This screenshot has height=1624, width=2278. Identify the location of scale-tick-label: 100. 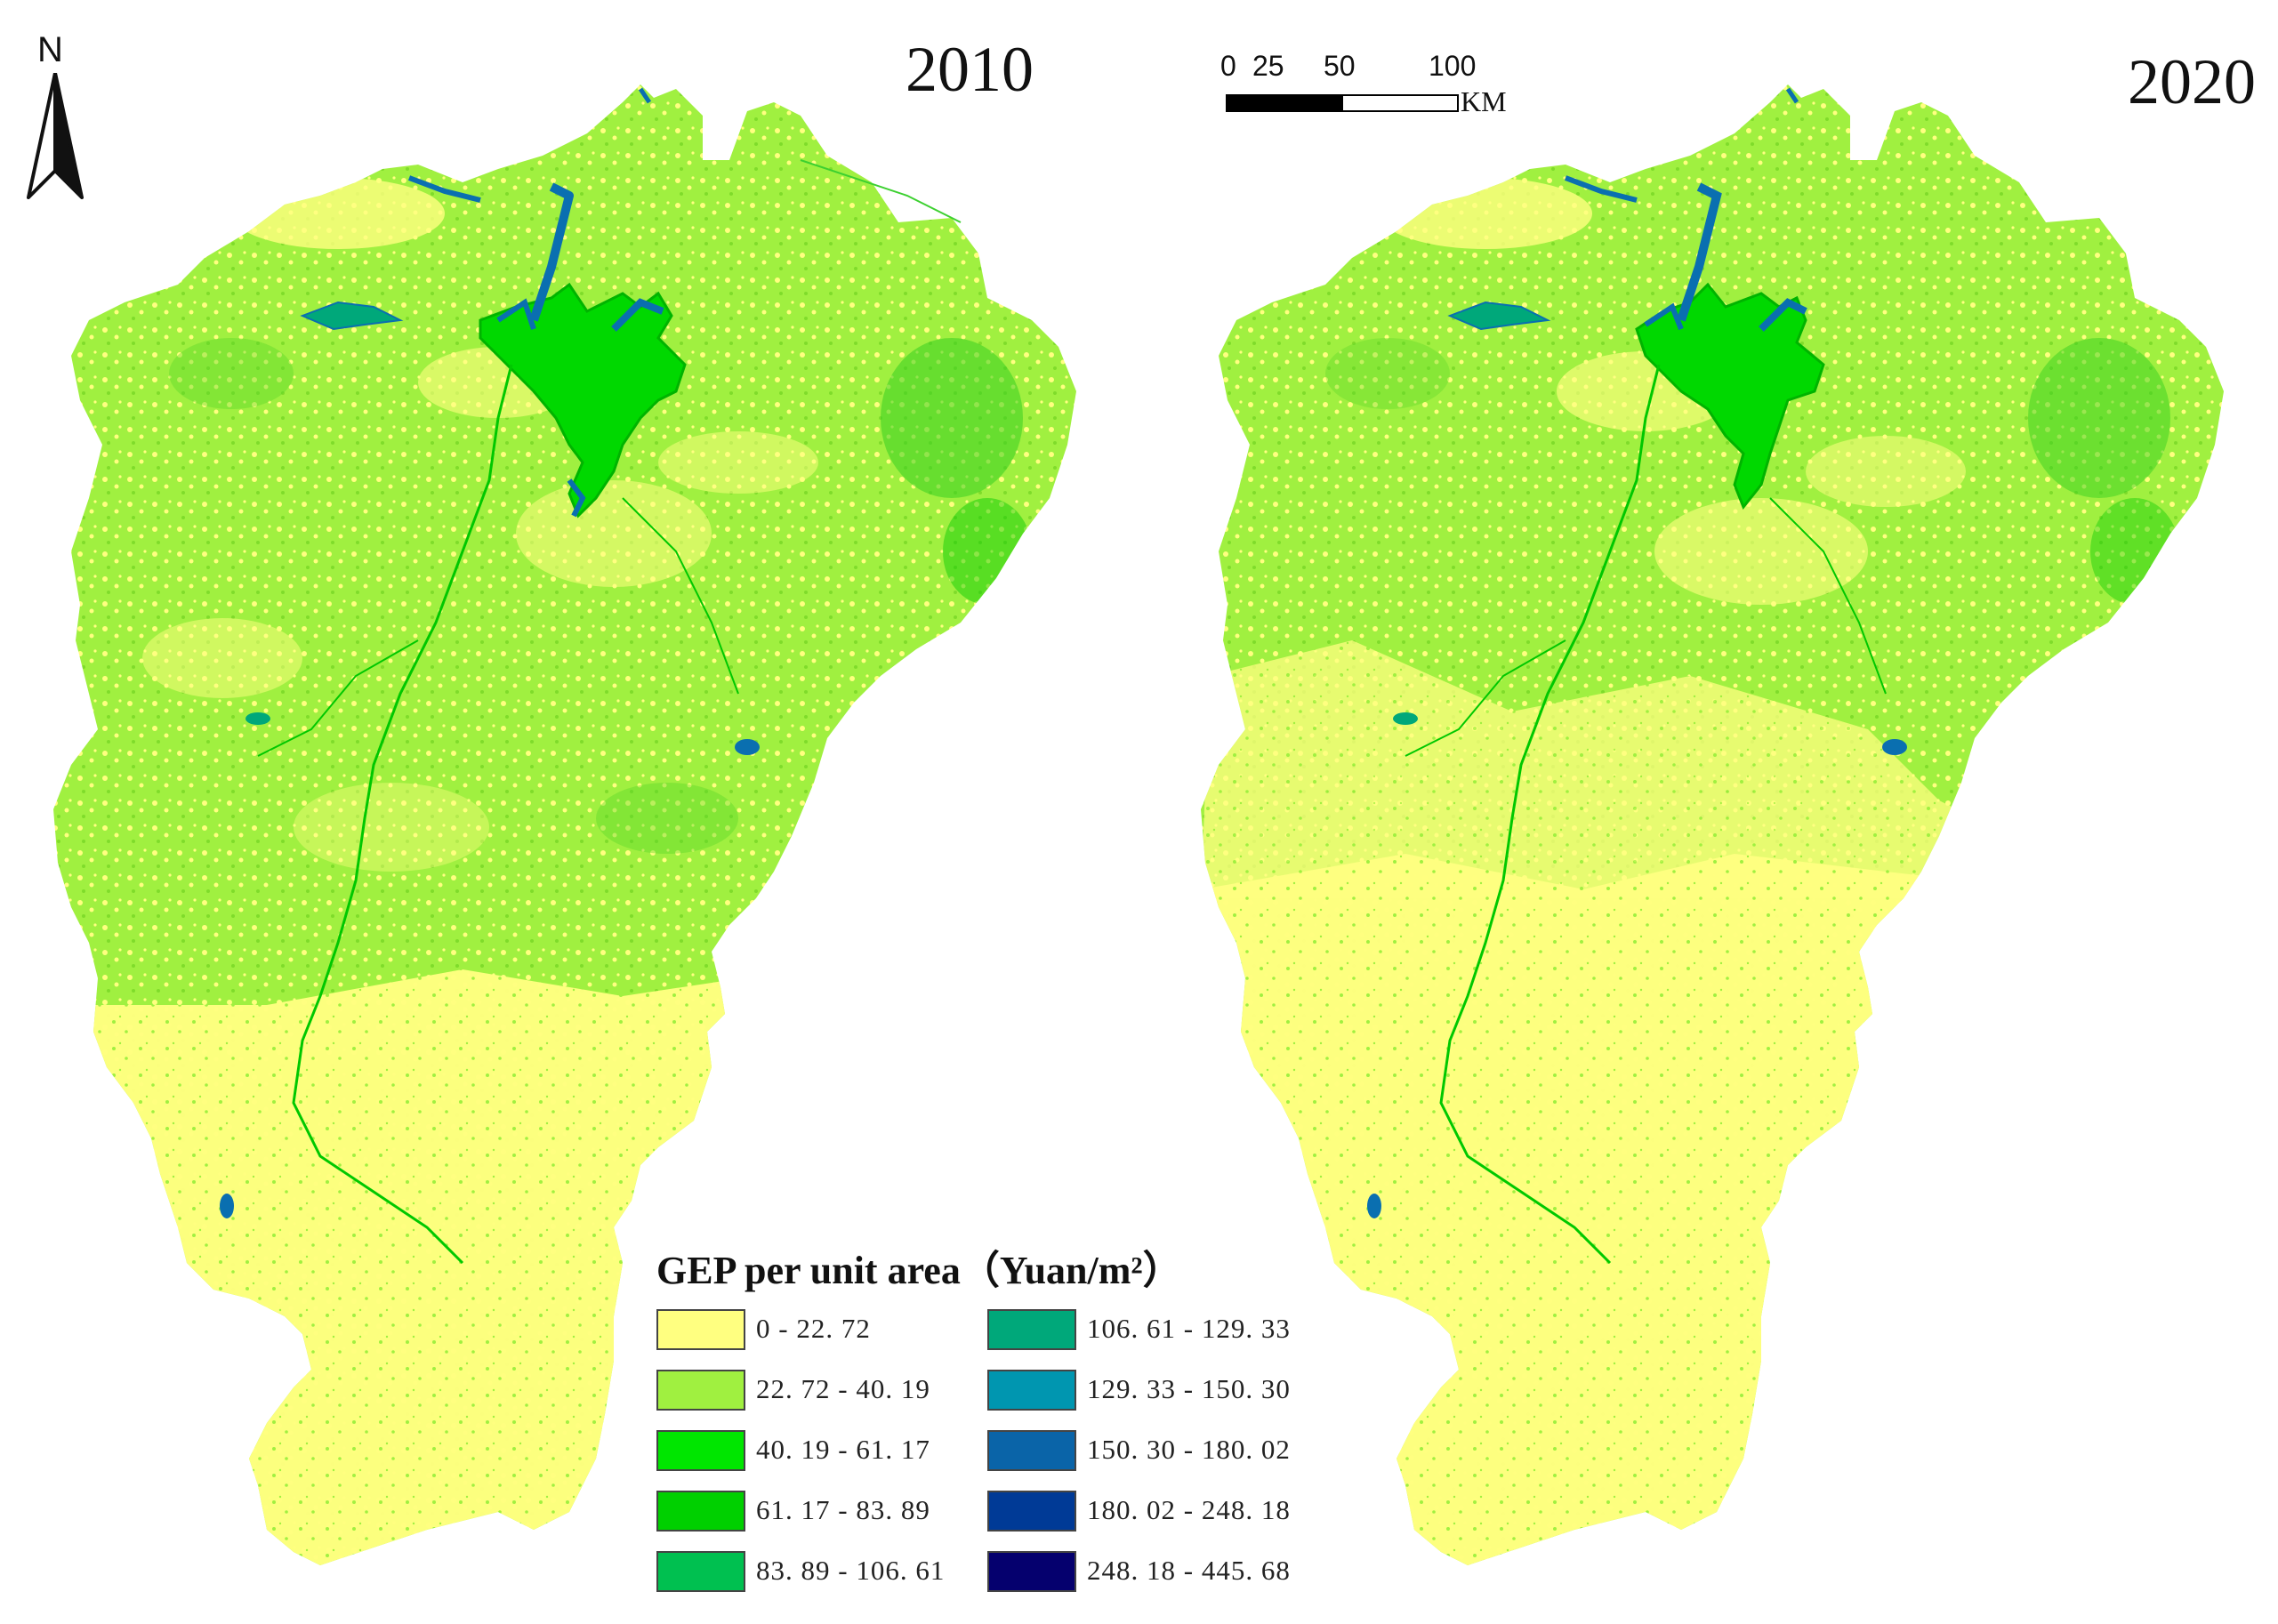
(1453, 66).